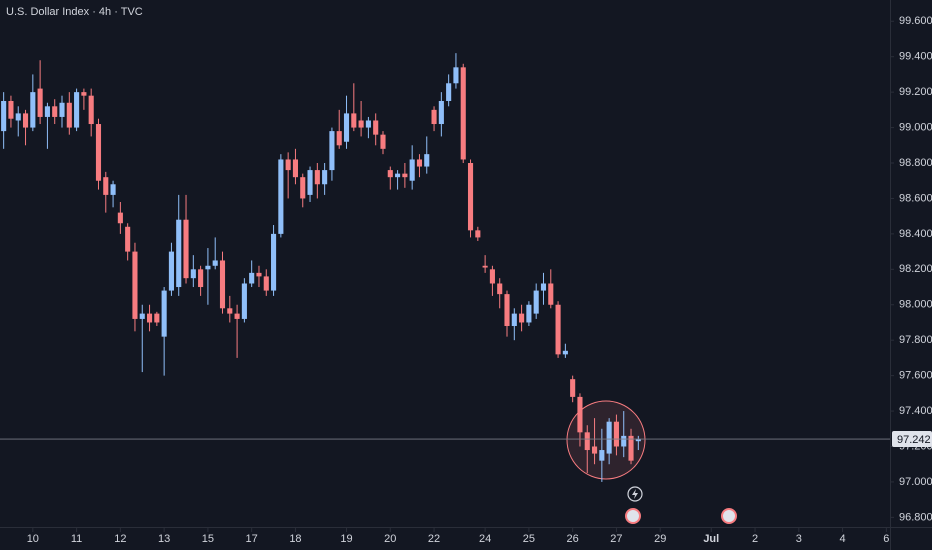 The width and height of the screenshot is (932, 550). I want to click on y-tick-label: 98.400, so click(915, 234).